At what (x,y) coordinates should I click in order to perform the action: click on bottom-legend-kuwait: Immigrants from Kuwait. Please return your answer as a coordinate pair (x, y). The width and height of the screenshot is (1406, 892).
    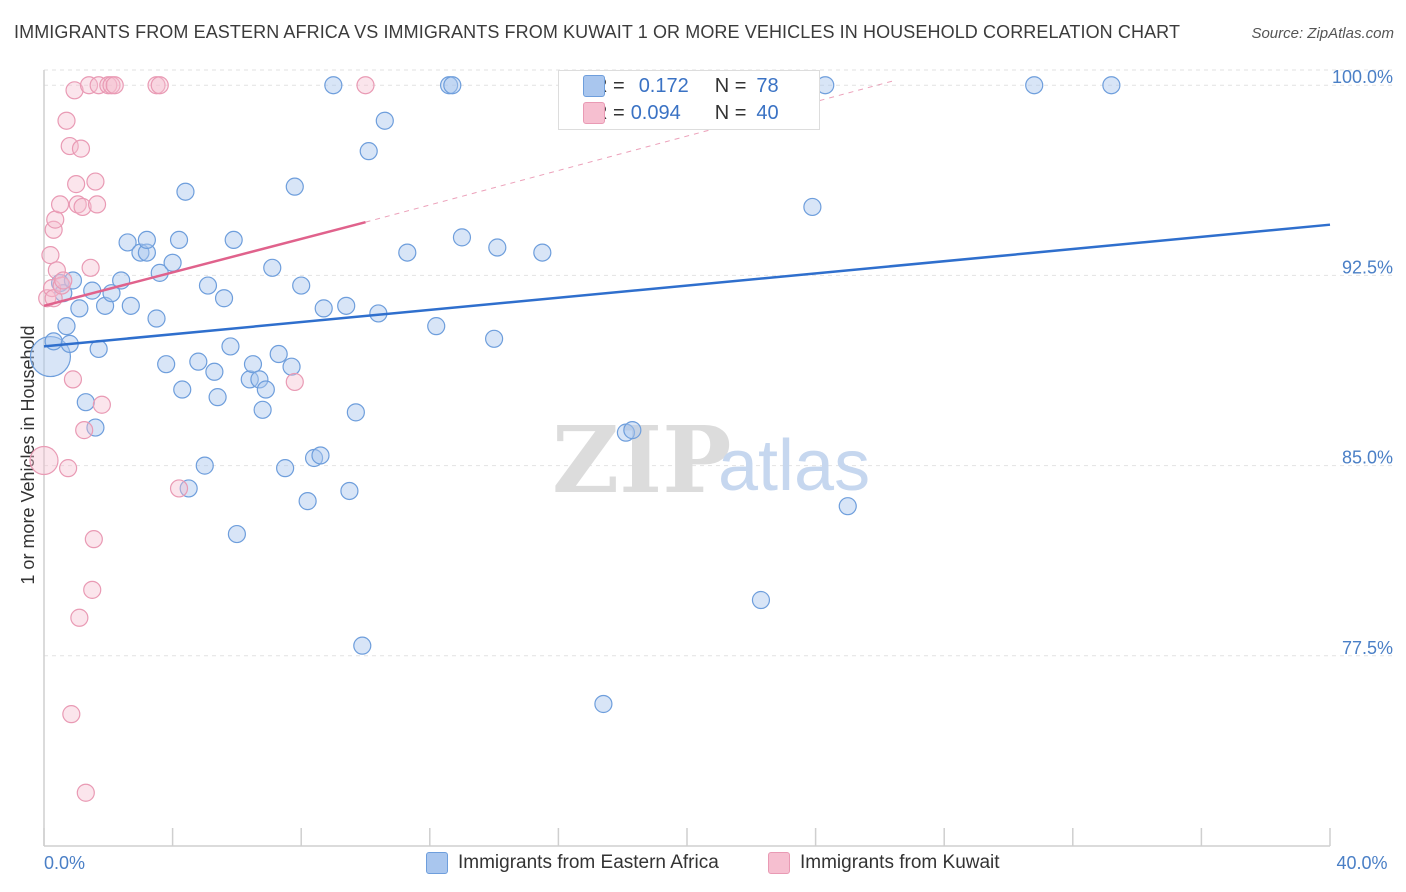
    Looking at the image, I should click on (884, 863).